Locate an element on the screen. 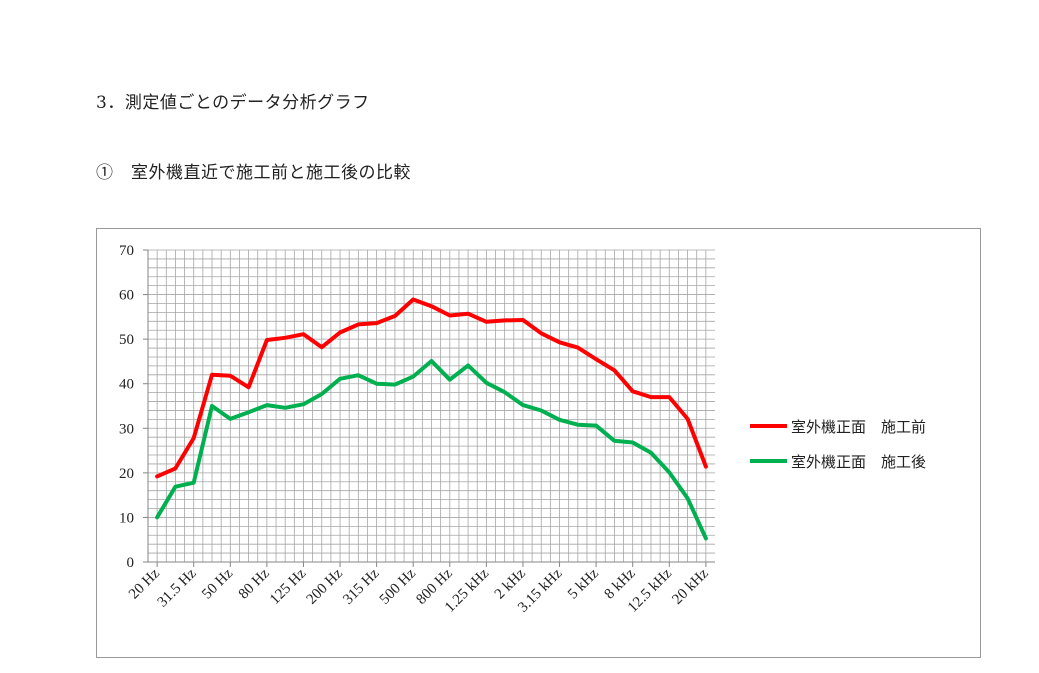  x-tick-label: 125 Hz is located at coordinates (288, 586).